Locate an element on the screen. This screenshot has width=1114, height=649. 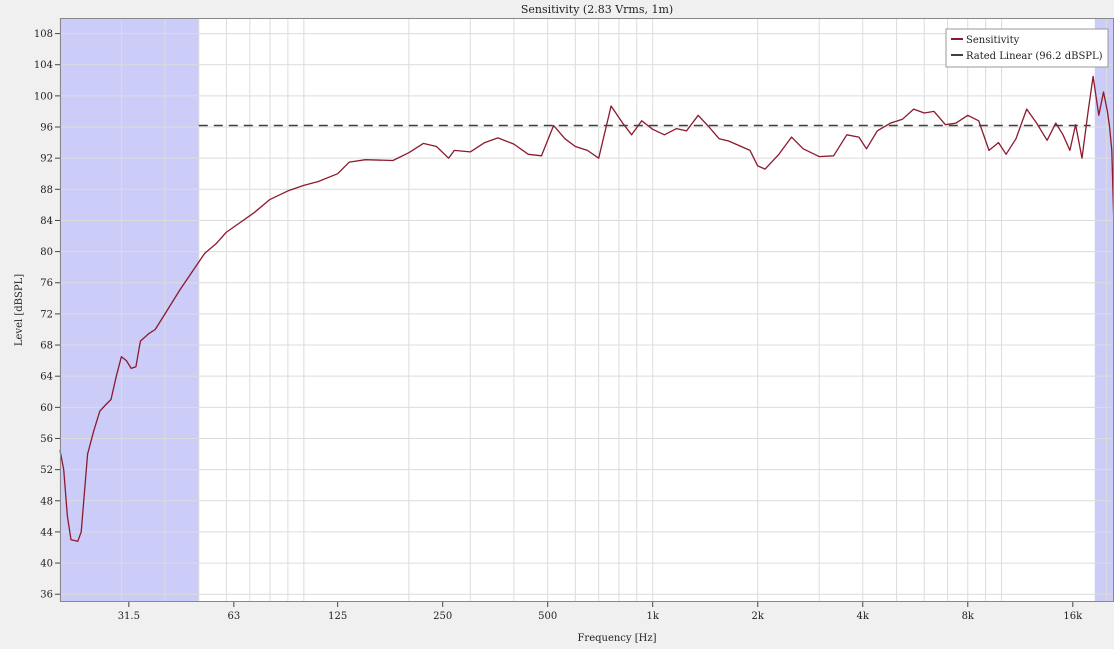
y-tick-label: 40 is located at coordinates (46, 564).